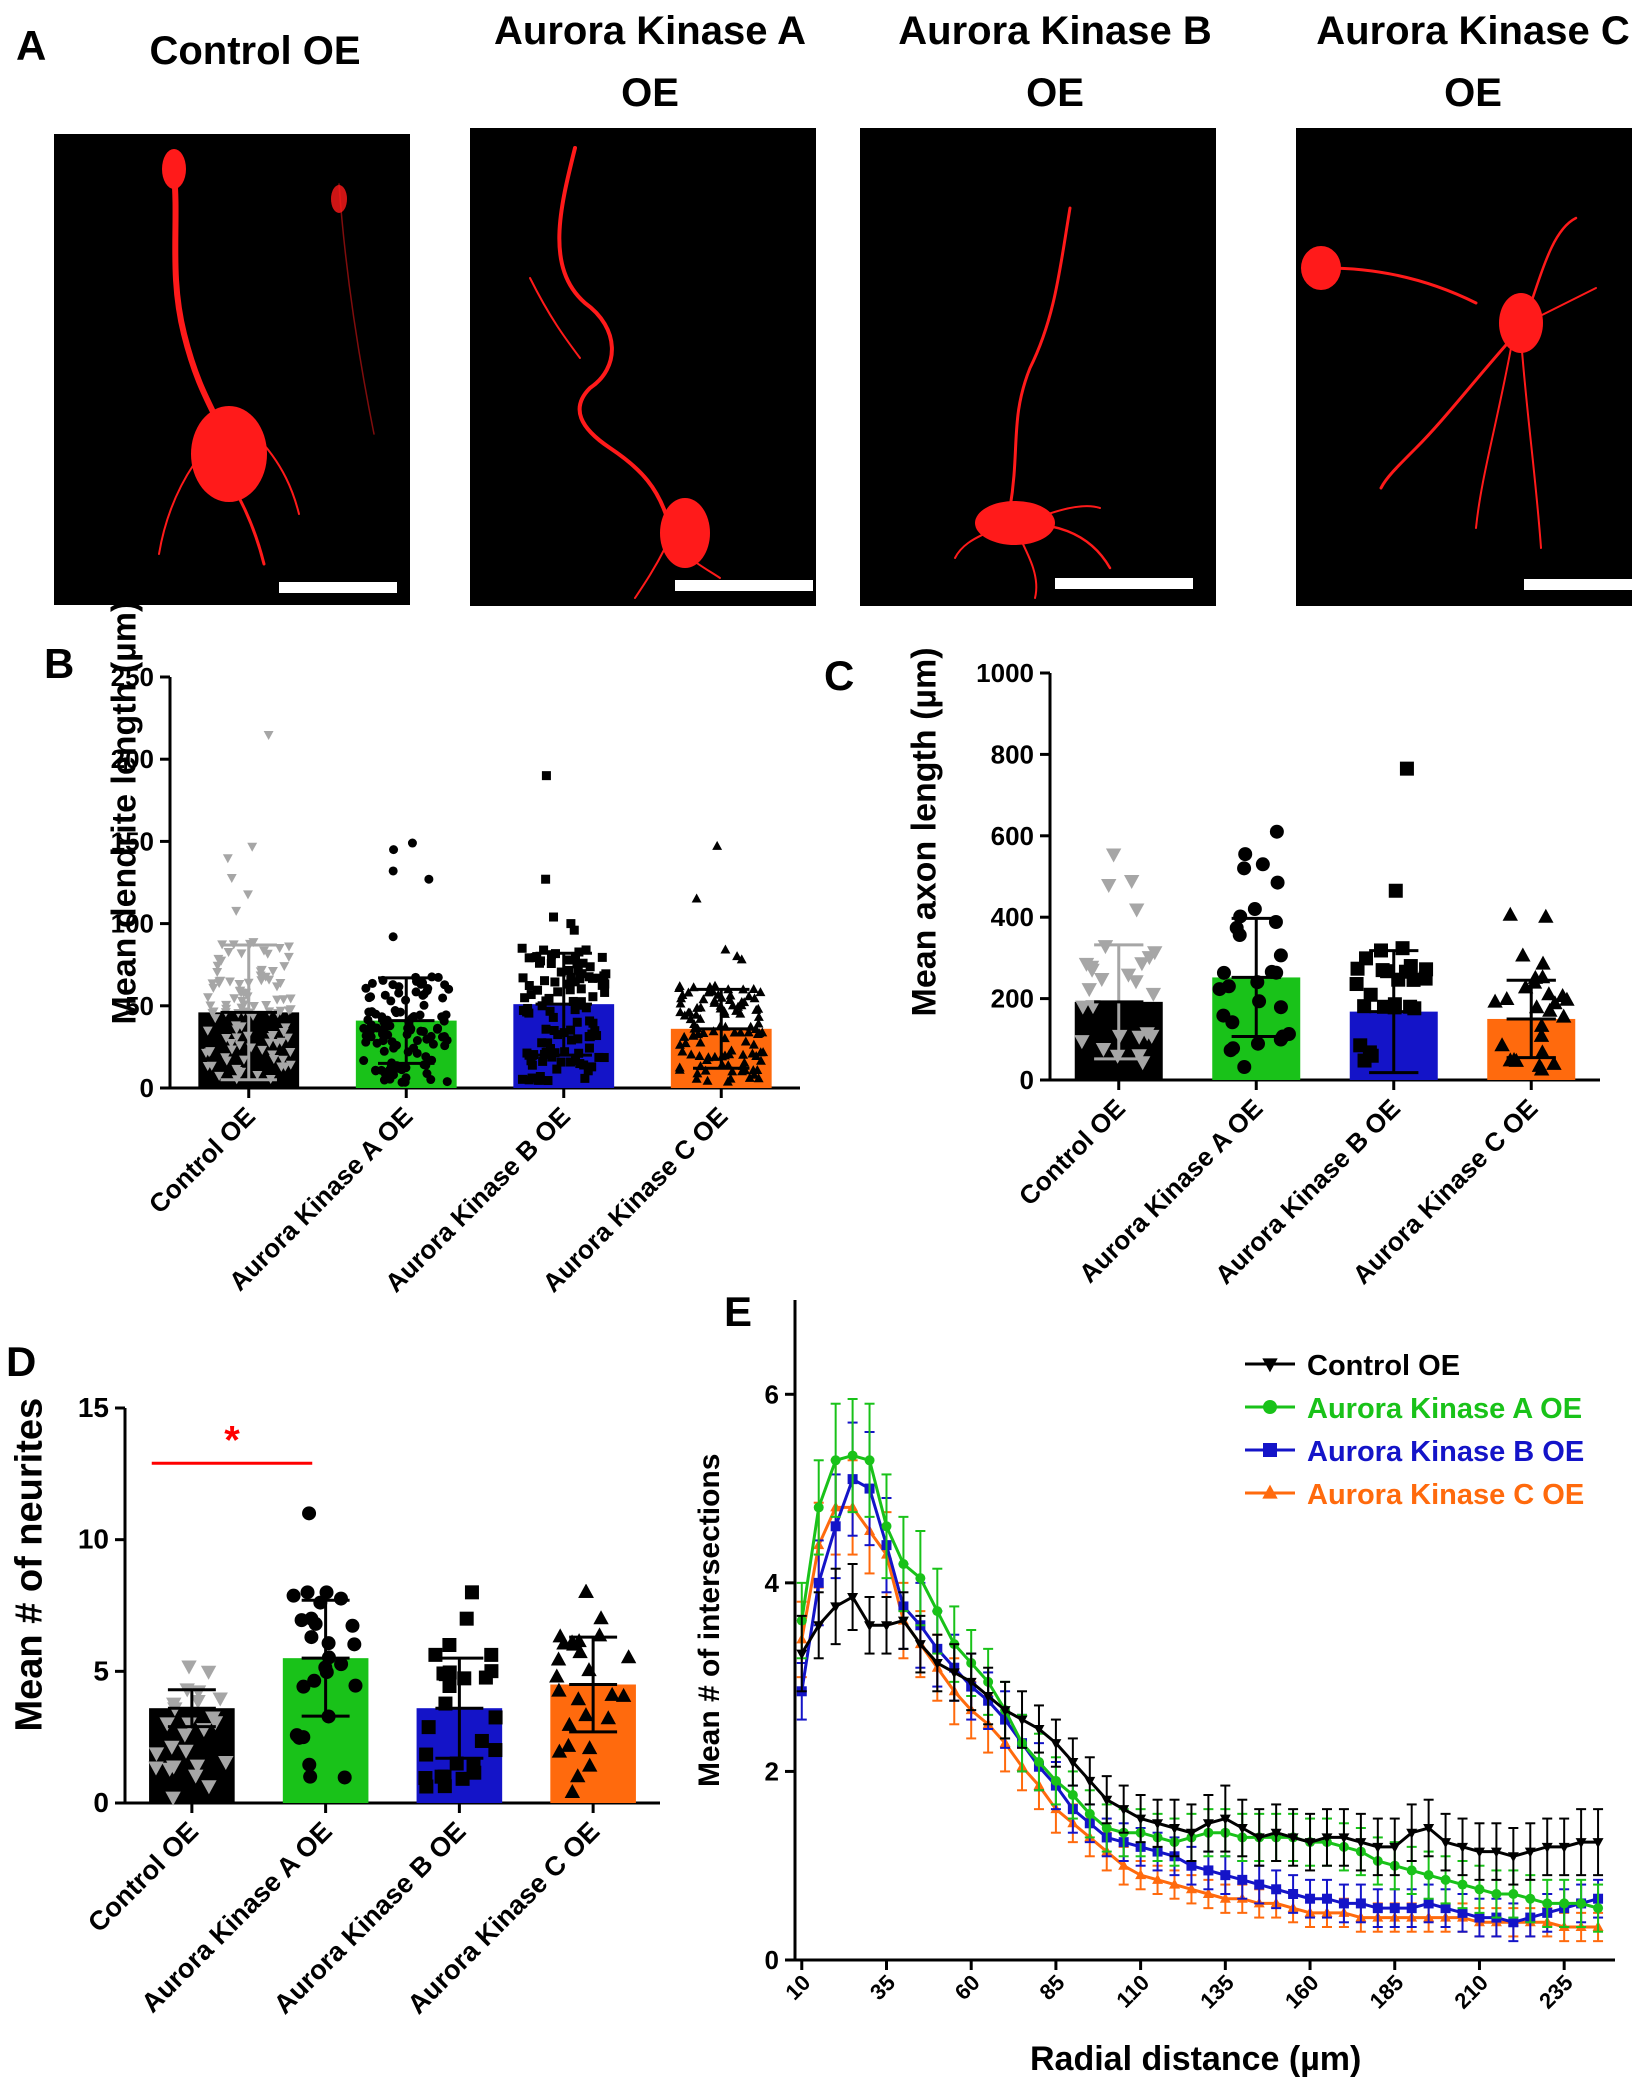 The image size is (1652, 2091). Describe the element at coordinates (1027, 1080) in the screenshot. I see `chart-c-y-tick-label: 0` at that location.